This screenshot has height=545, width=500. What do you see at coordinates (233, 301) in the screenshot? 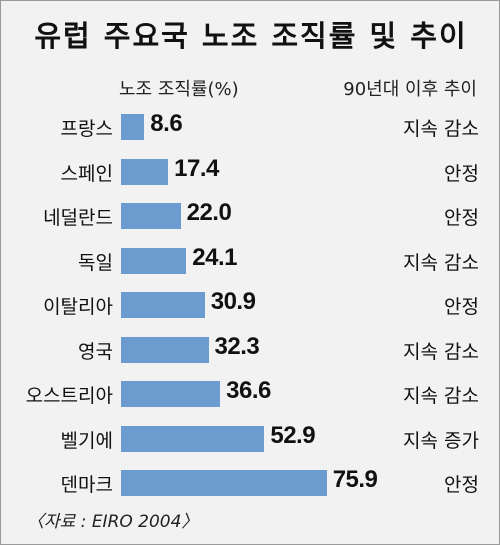
I see `value-label: 30.9` at bounding box center [233, 301].